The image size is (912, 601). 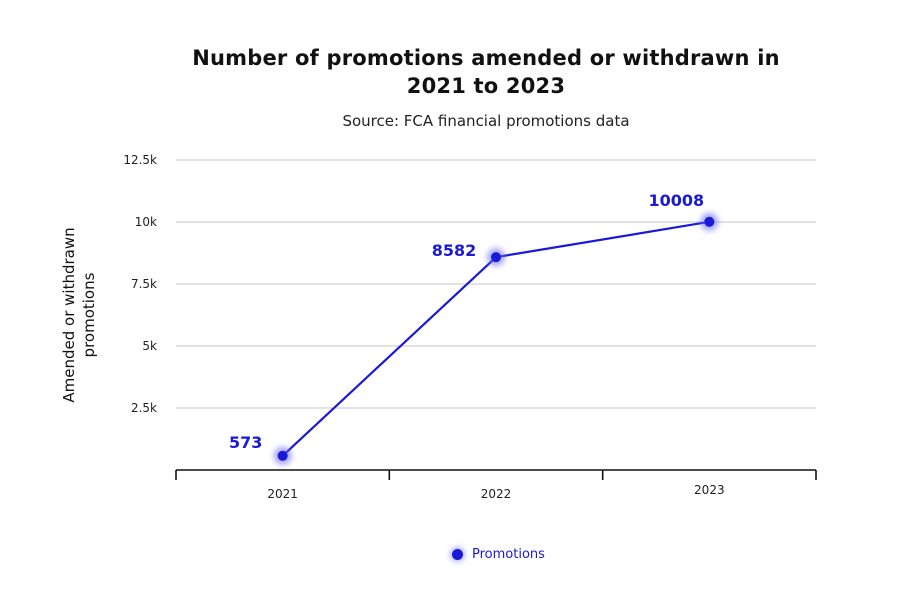 What do you see at coordinates (496, 485) in the screenshot?
I see `x-axis: 2021 2022 2023` at bounding box center [496, 485].